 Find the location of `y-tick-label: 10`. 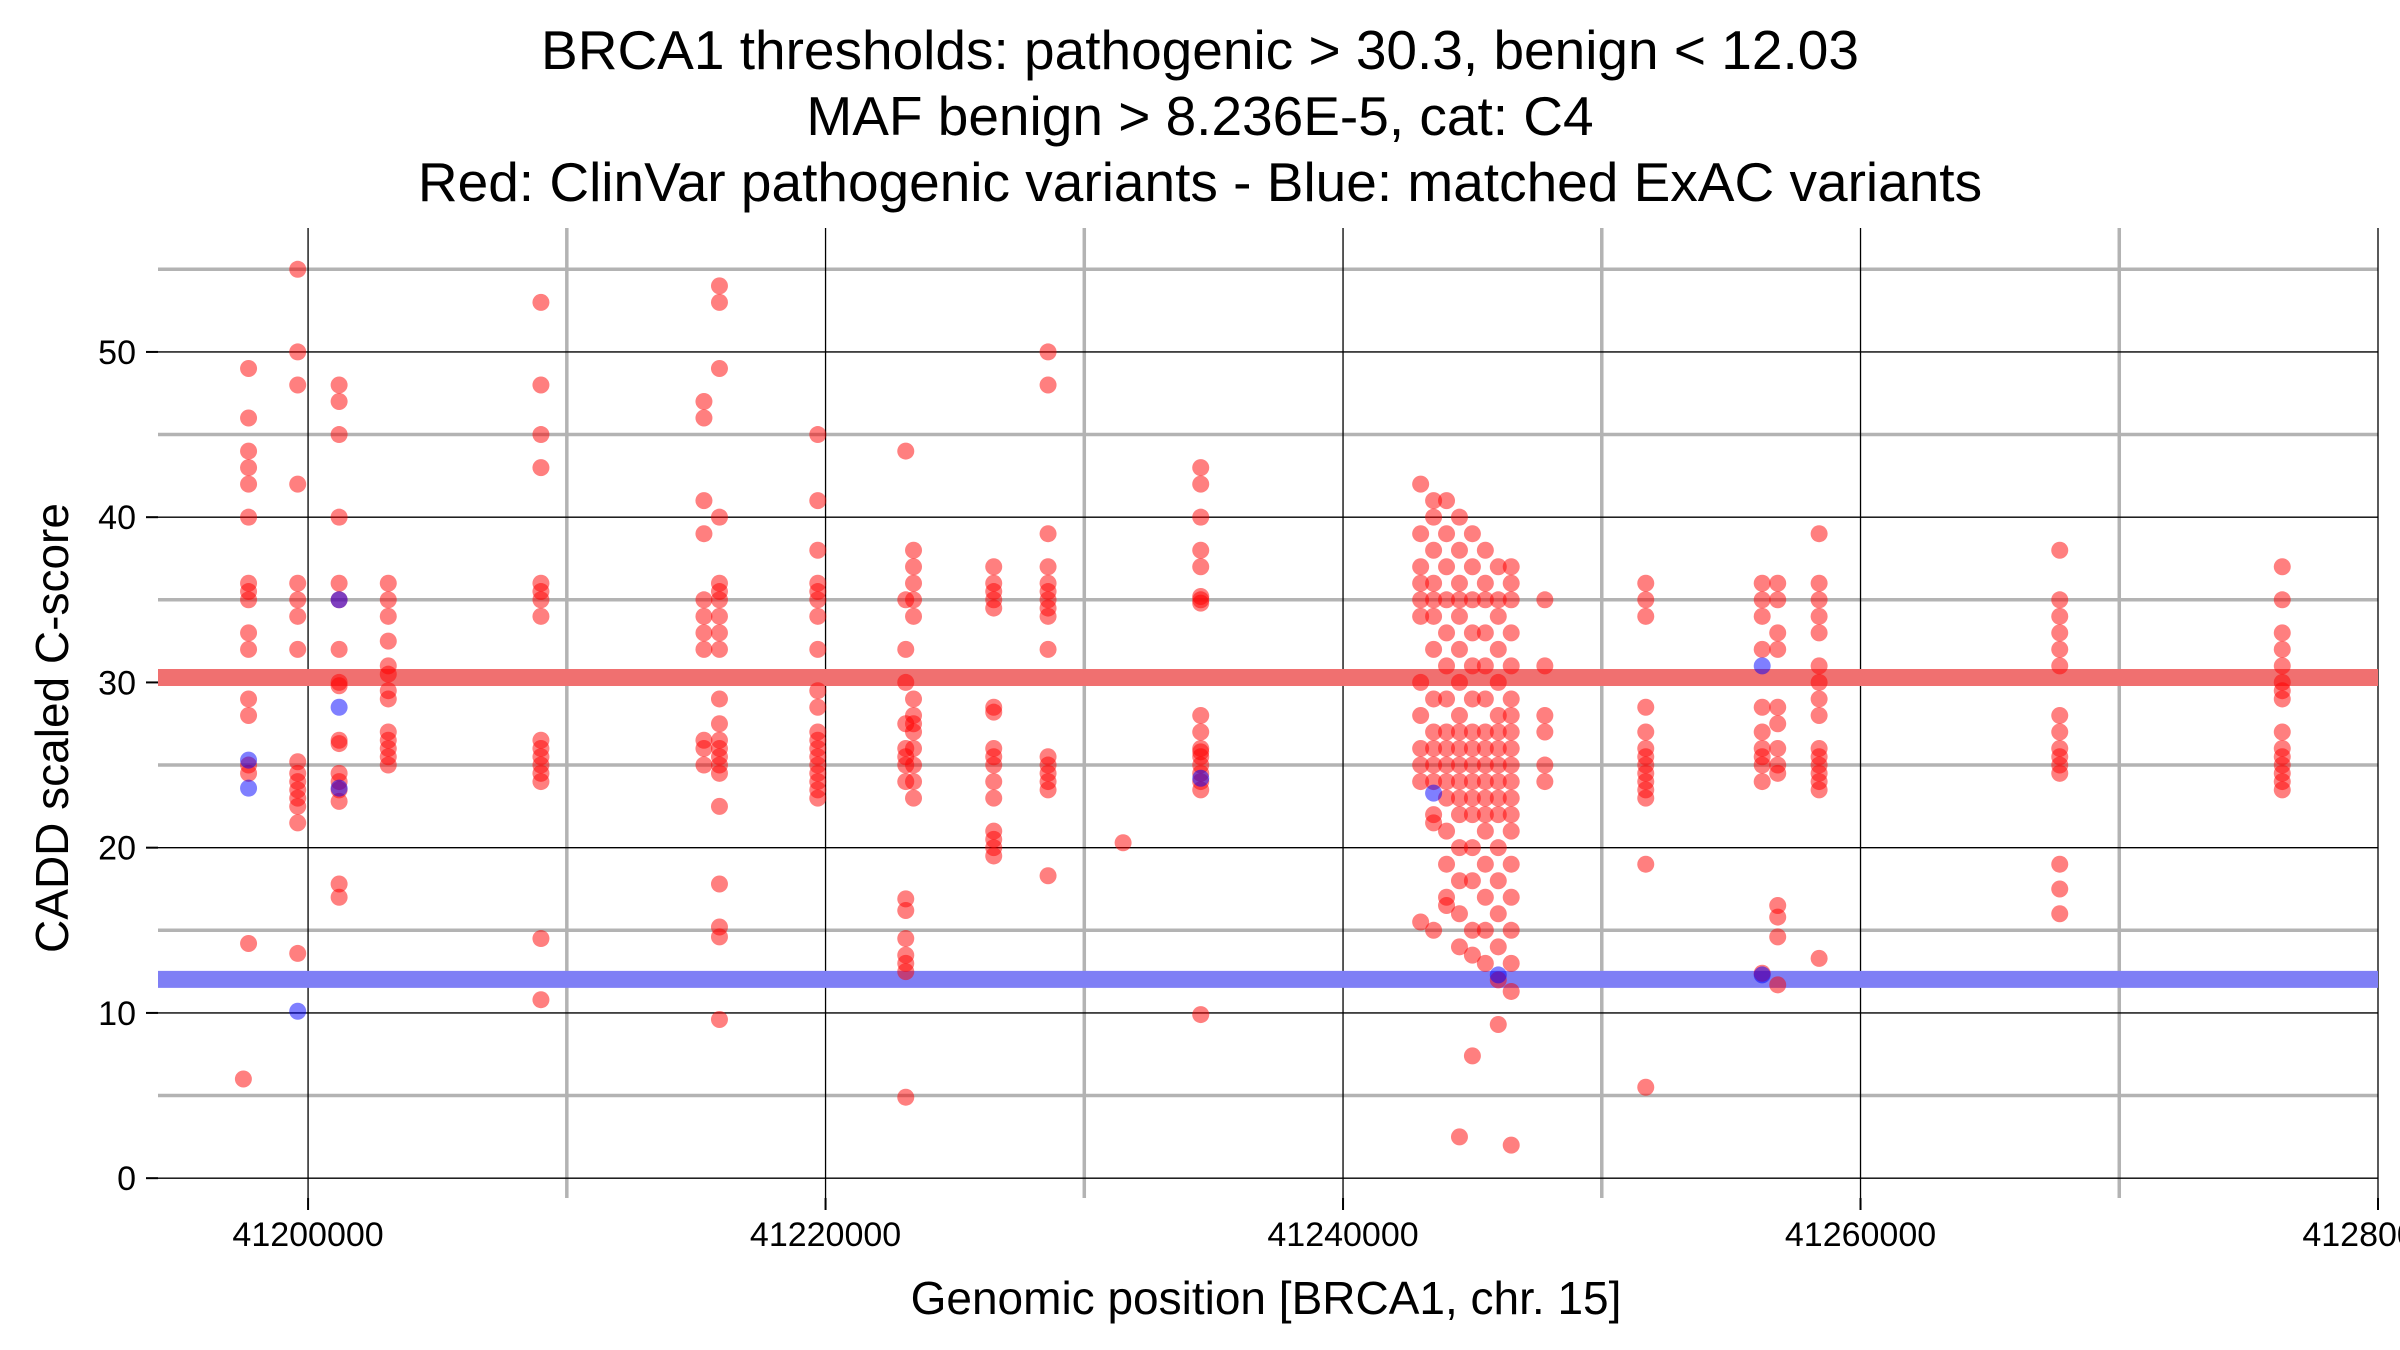

y-tick-label: 10 is located at coordinates (117, 1014).